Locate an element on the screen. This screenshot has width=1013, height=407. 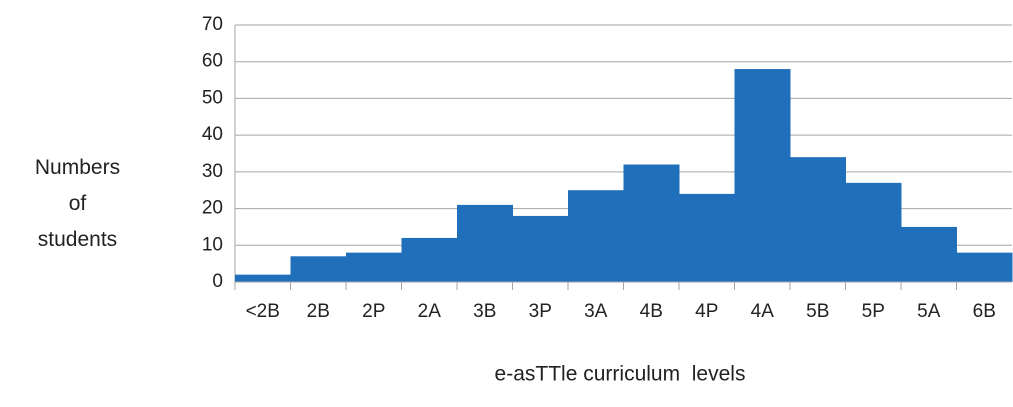
y-tick-label: 50 is located at coordinates (212, 97).